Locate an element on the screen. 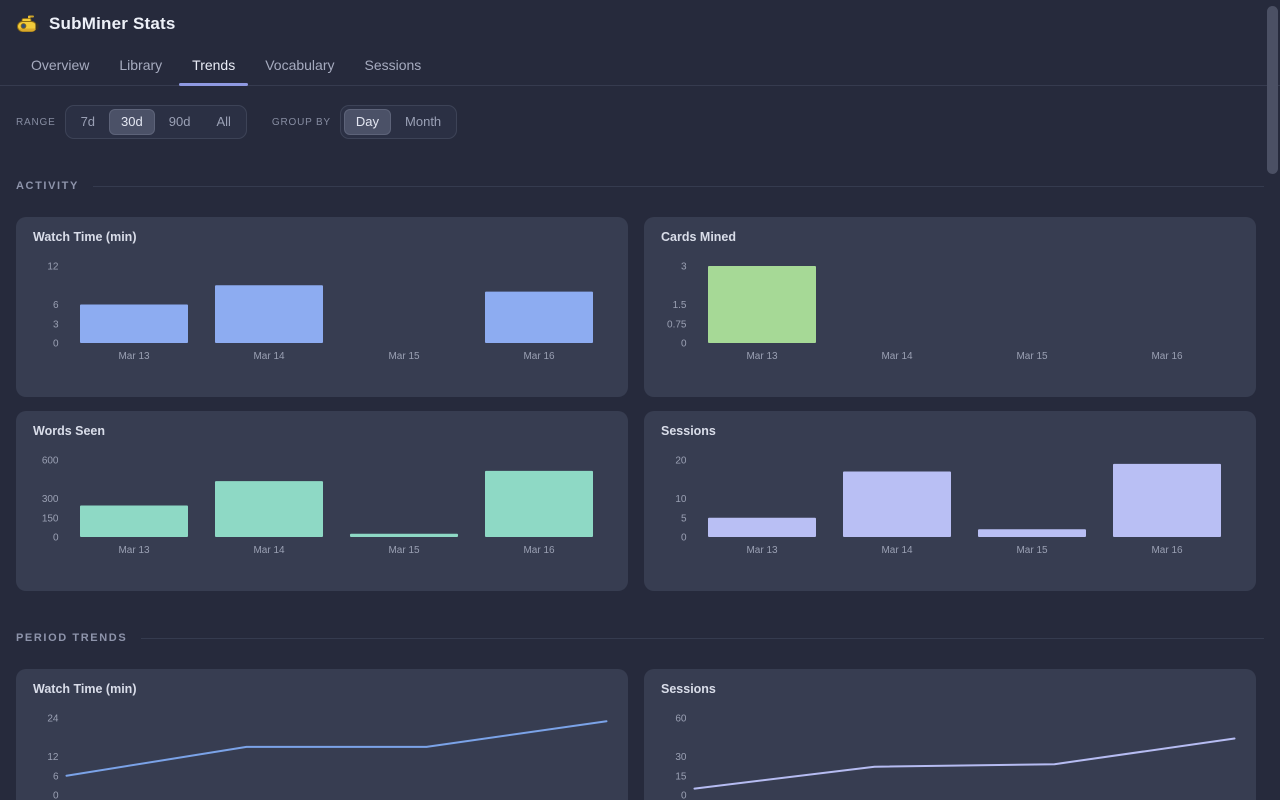  app-title: SubMiner Stats is located at coordinates (112, 23).